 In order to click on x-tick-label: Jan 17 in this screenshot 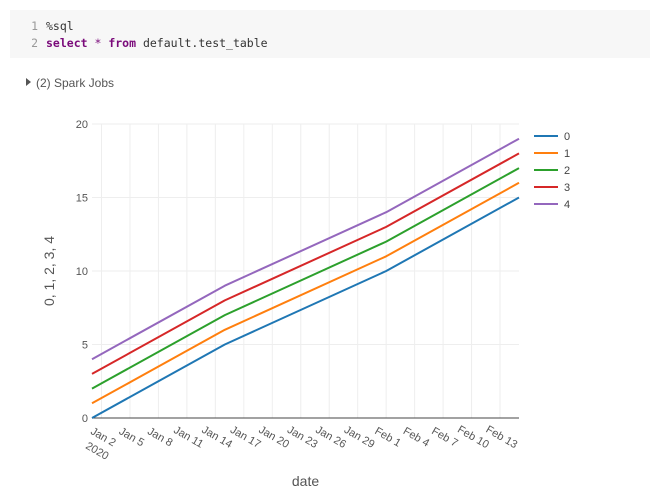, I will do `click(245, 437)`.